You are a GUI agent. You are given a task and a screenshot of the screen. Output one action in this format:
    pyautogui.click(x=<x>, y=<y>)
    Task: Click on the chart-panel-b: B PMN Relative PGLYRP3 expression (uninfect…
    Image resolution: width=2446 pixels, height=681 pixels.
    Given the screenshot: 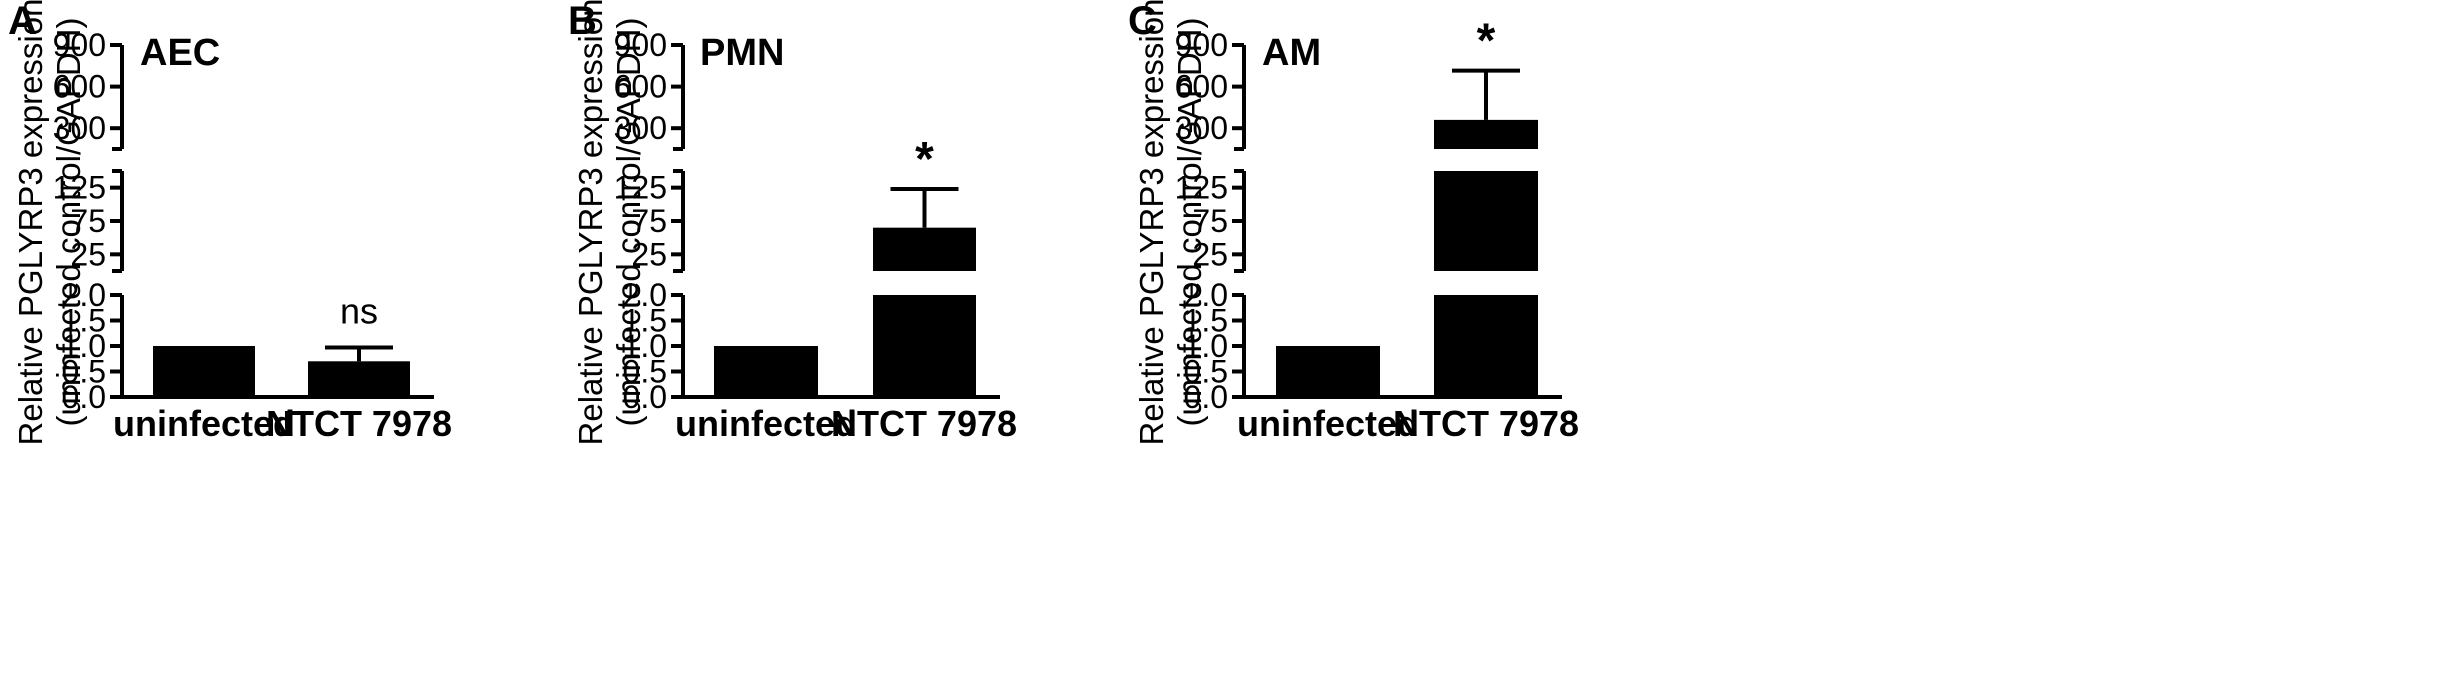 What is the action you would take?
    pyautogui.click(x=792, y=222)
    